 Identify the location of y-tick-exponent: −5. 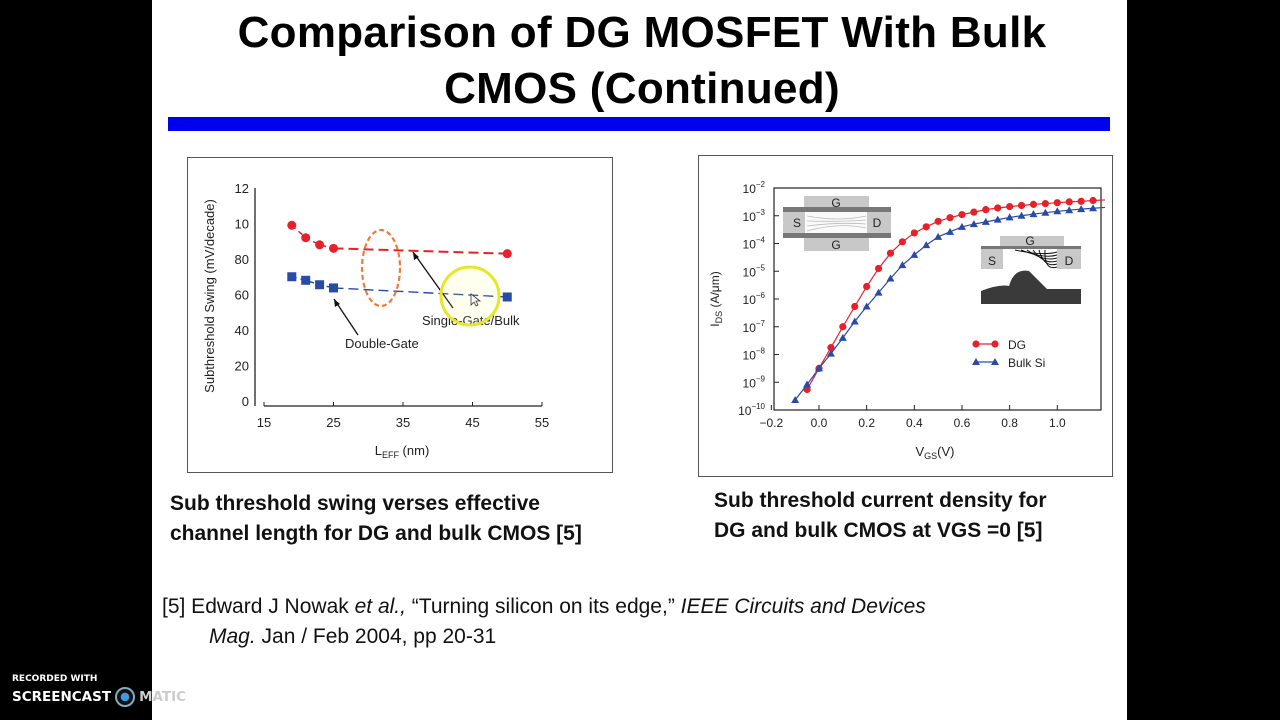
(761, 267).